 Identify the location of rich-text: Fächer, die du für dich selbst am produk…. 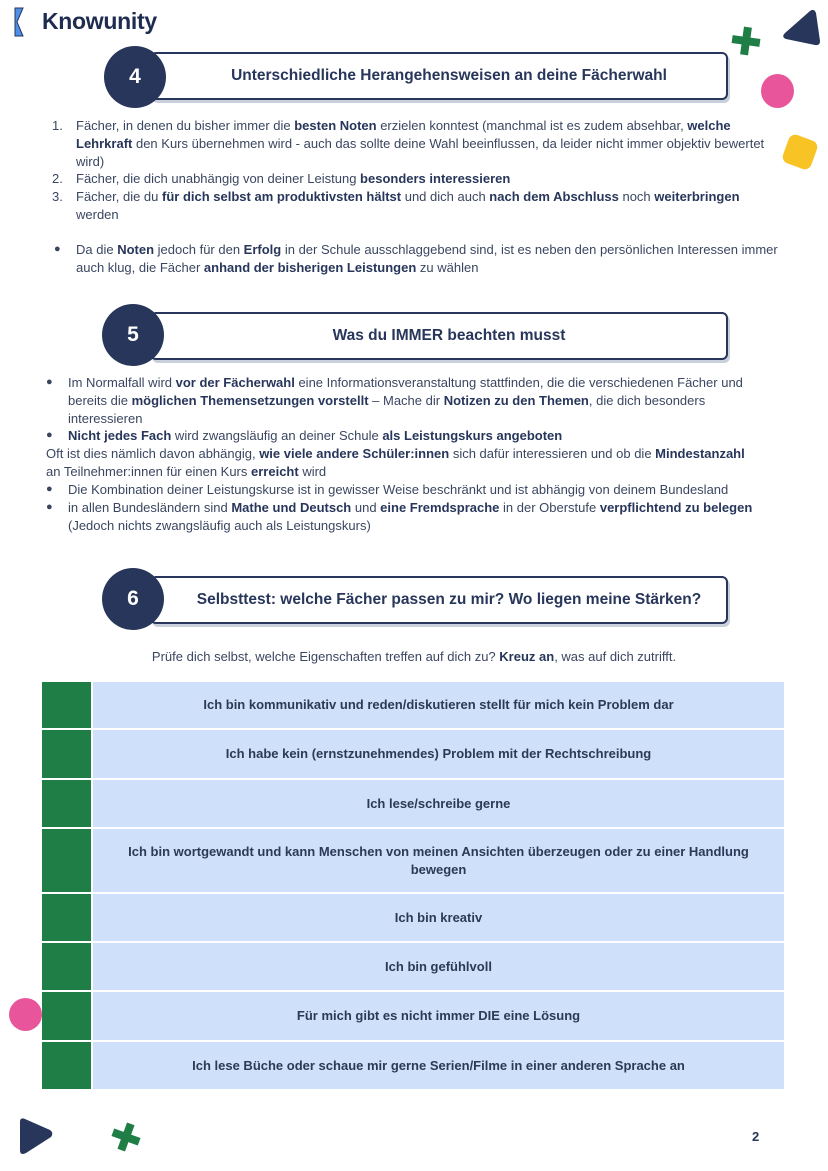
(408, 205).